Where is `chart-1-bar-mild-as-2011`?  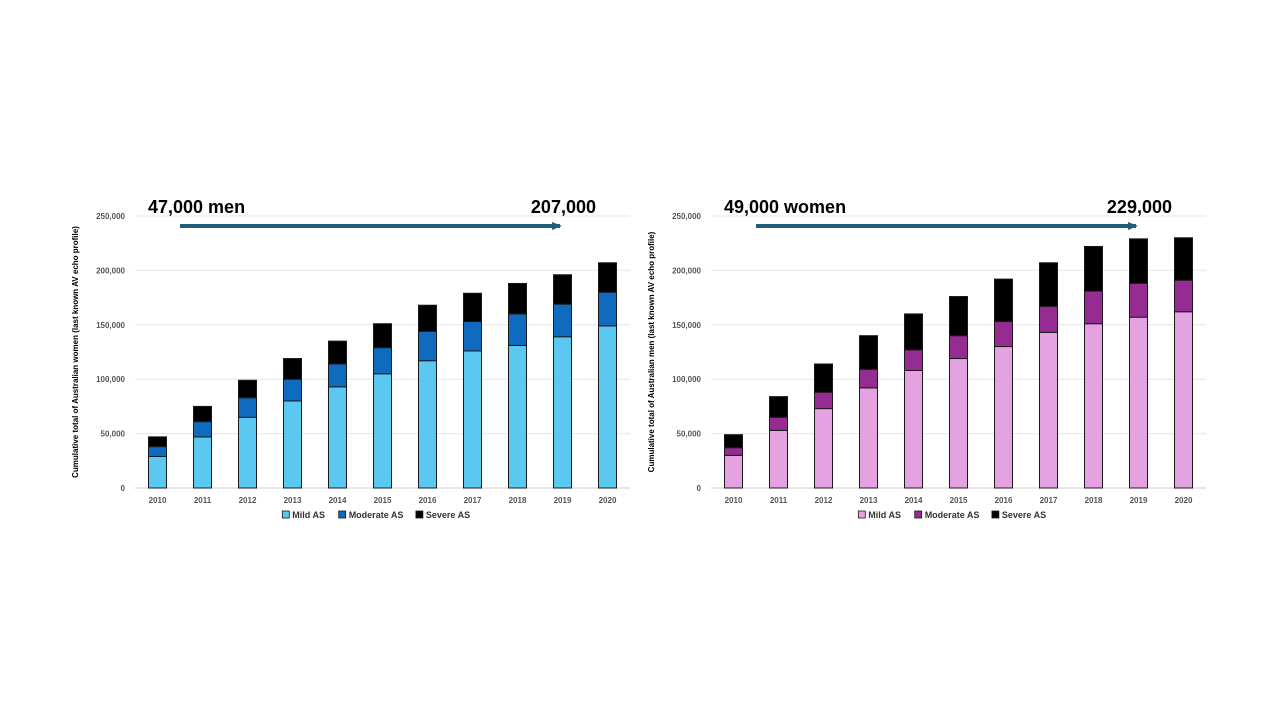
chart-1-bar-mild-as-2011 is located at coordinates (778, 459).